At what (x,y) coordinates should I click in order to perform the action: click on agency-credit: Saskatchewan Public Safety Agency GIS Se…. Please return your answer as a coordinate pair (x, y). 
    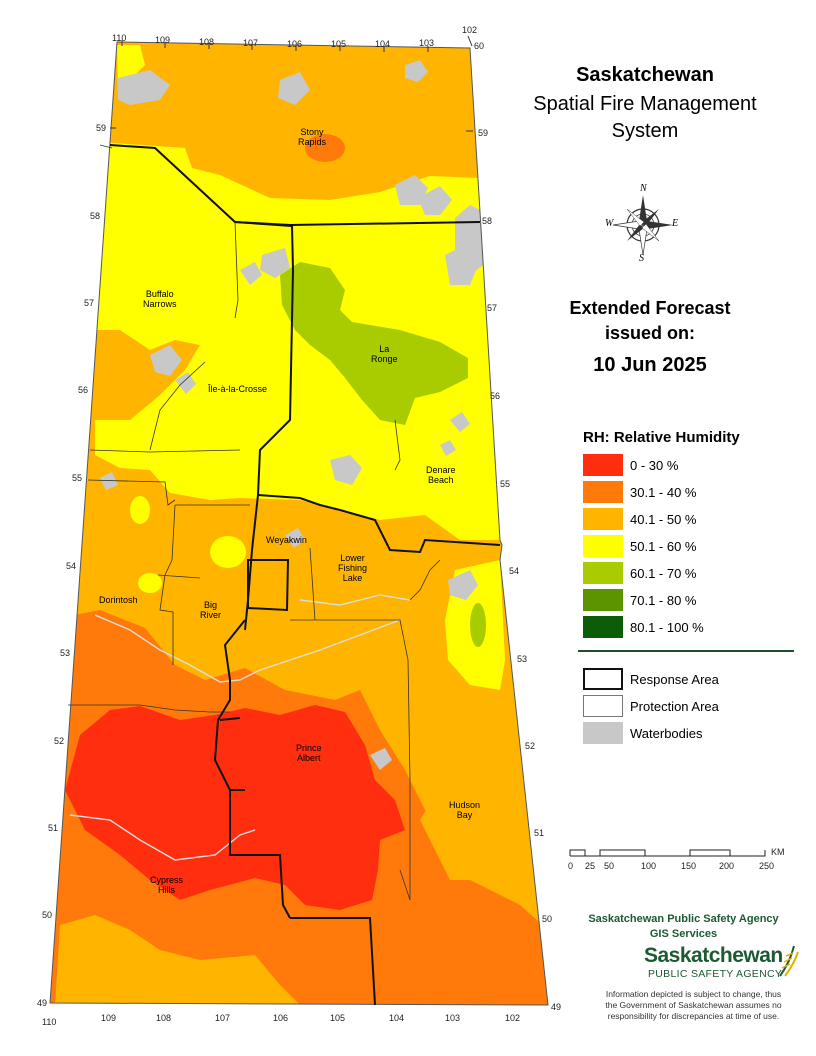
    Looking at the image, I should click on (683, 927).